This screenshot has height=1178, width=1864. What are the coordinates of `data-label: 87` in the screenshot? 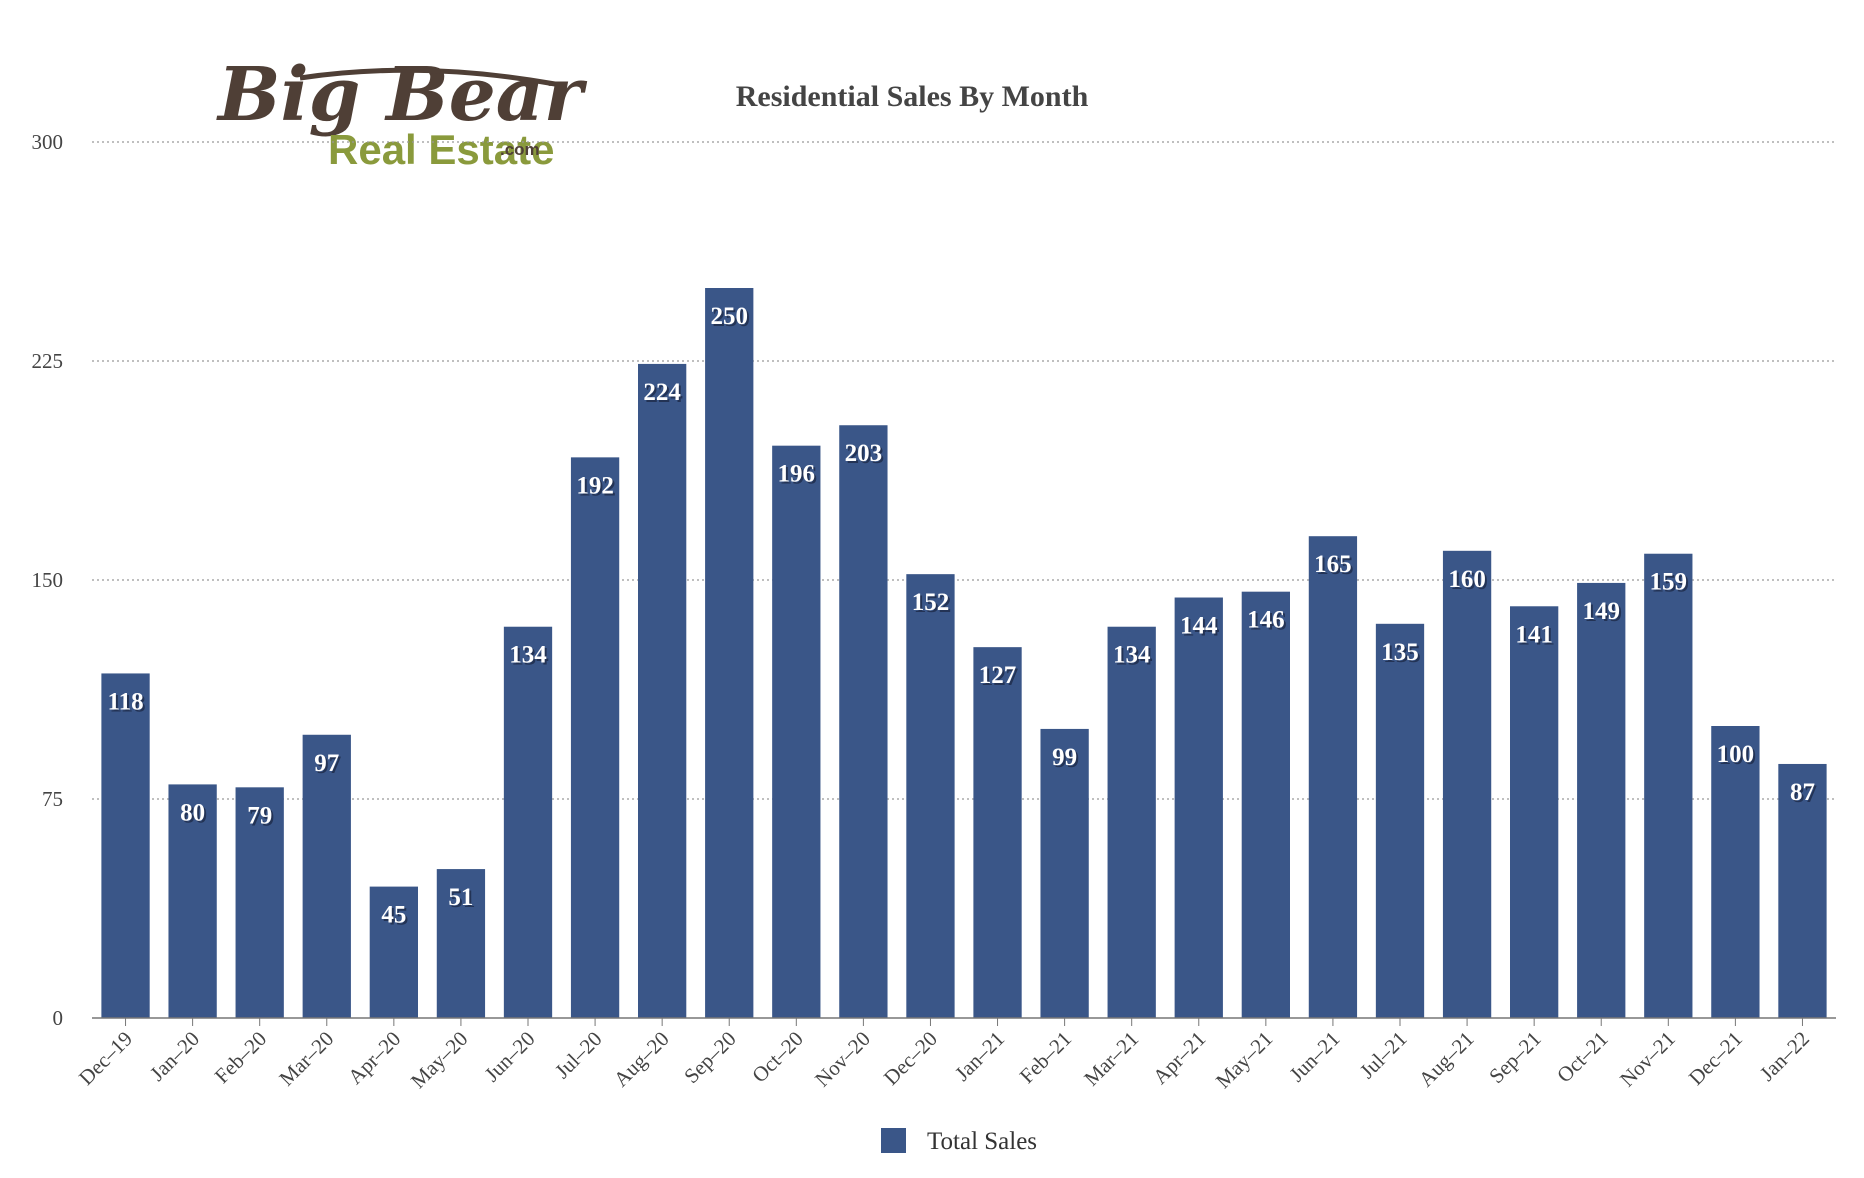 It's located at (1802, 792).